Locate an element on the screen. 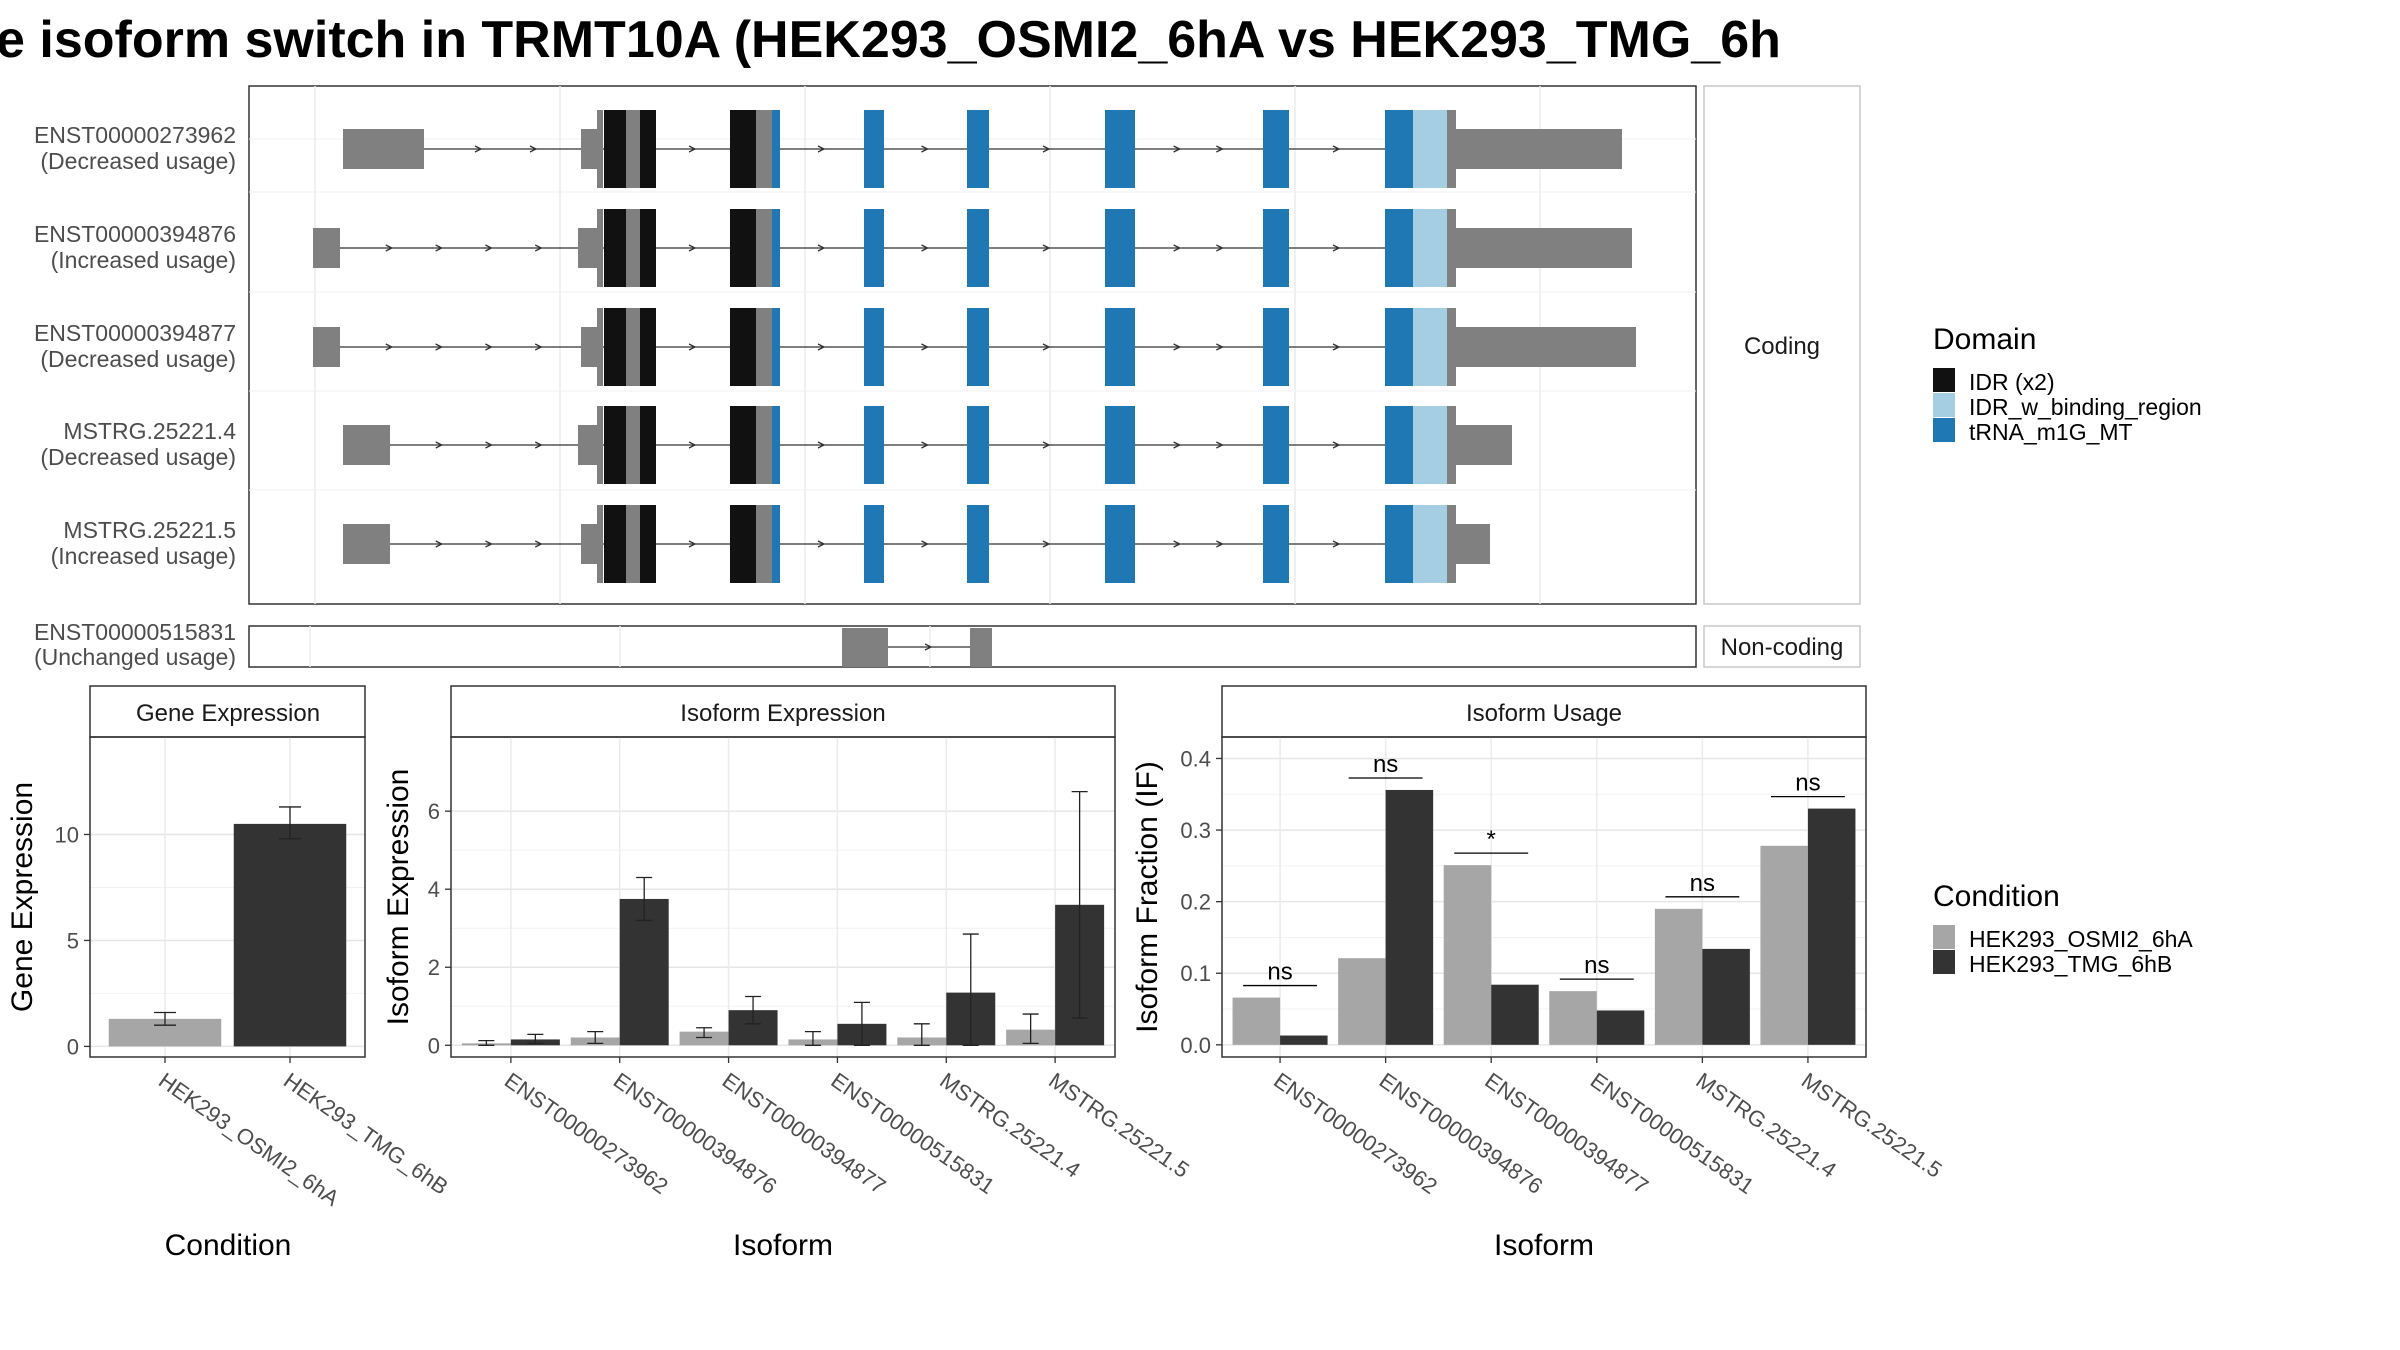  transcript-usage-label: (Increased usage) is located at coordinates (143, 260).